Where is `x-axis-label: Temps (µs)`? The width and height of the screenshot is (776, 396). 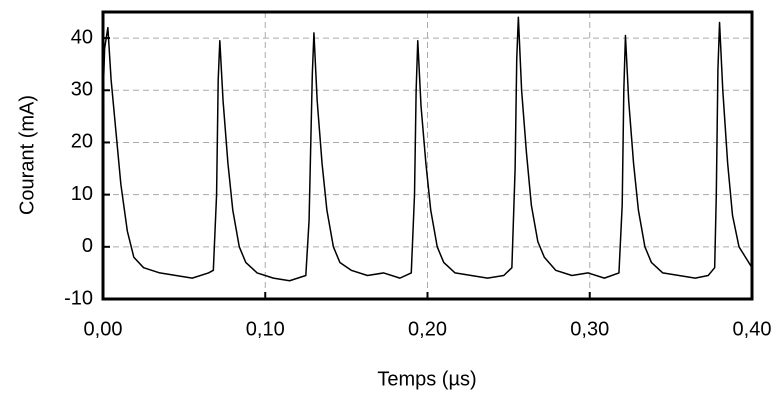
x-axis-label: Temps (µs) is located at coordinates (426, 379).